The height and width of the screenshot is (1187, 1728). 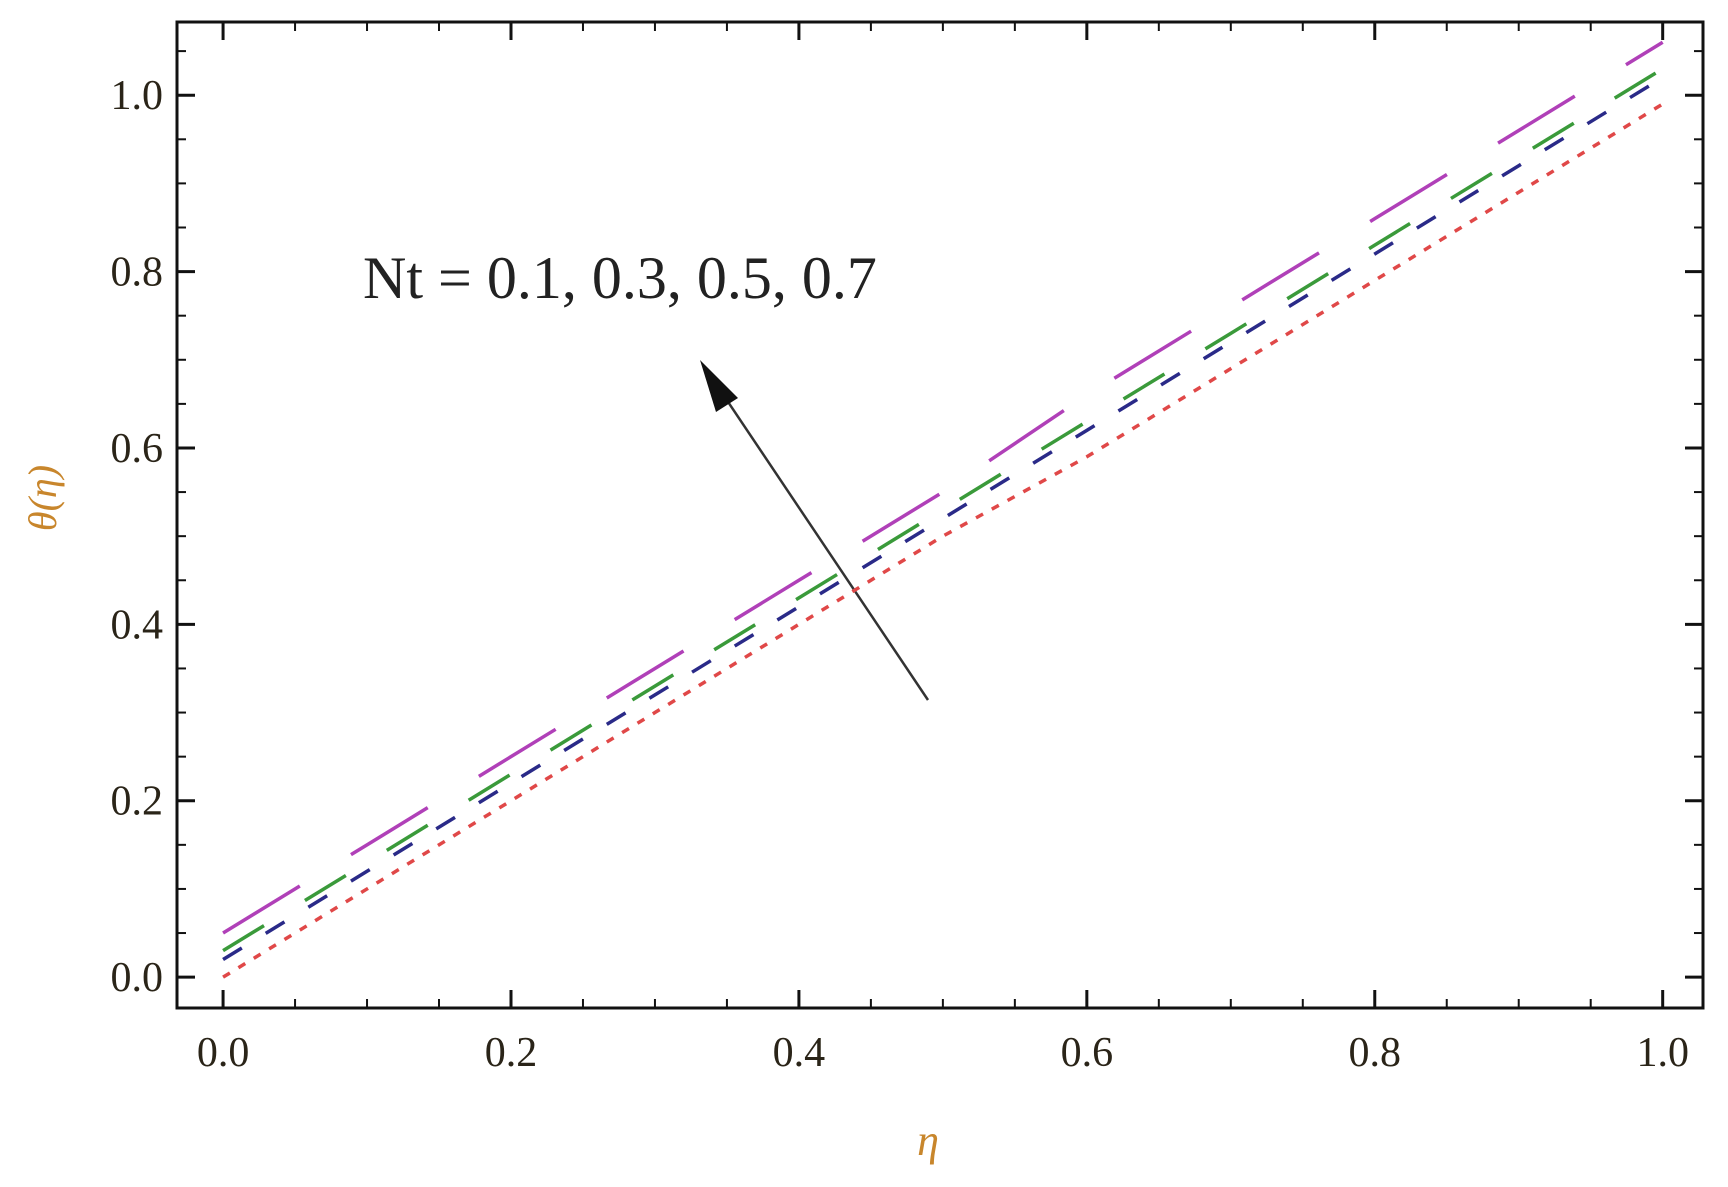 I want to click on y-tick-label: 0.4, so click(x=137, y=625).